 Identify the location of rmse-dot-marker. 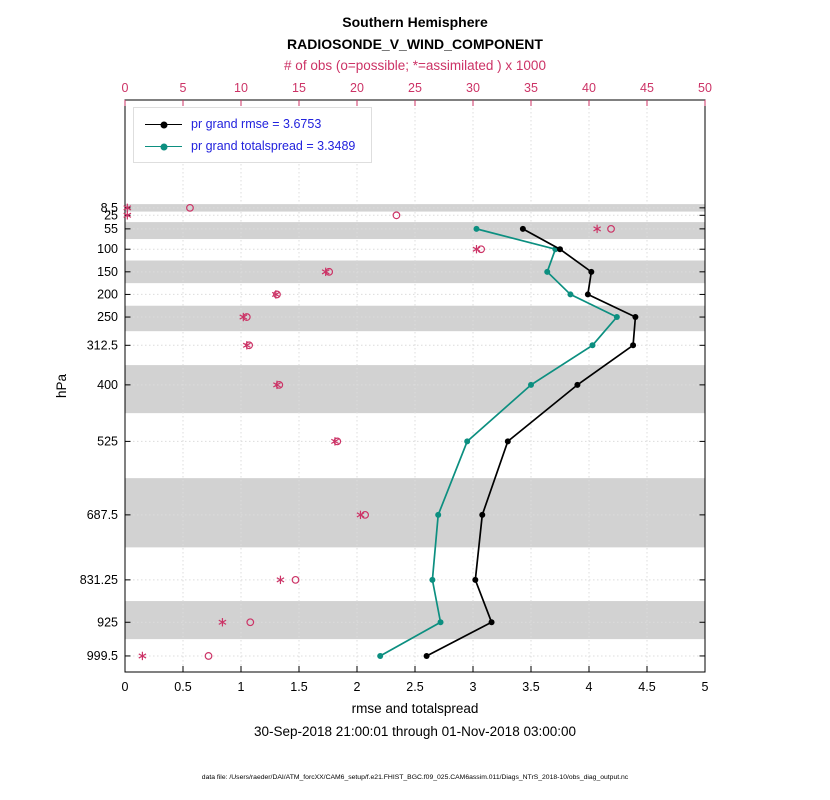
(163, 124).